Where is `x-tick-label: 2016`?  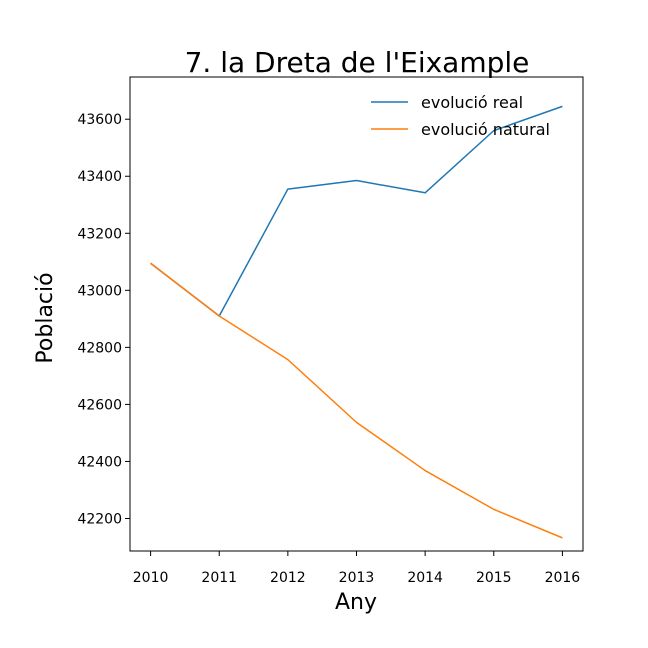 x-tick-label: 2016 is located at coordinates (563, 578).